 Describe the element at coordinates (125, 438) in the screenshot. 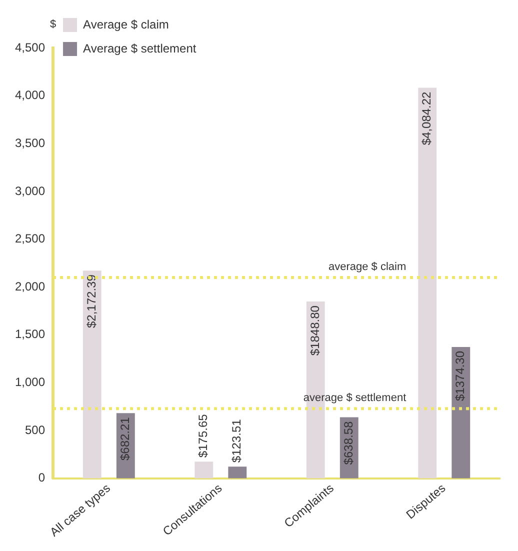

I see `data-label: $682.21` at that location.